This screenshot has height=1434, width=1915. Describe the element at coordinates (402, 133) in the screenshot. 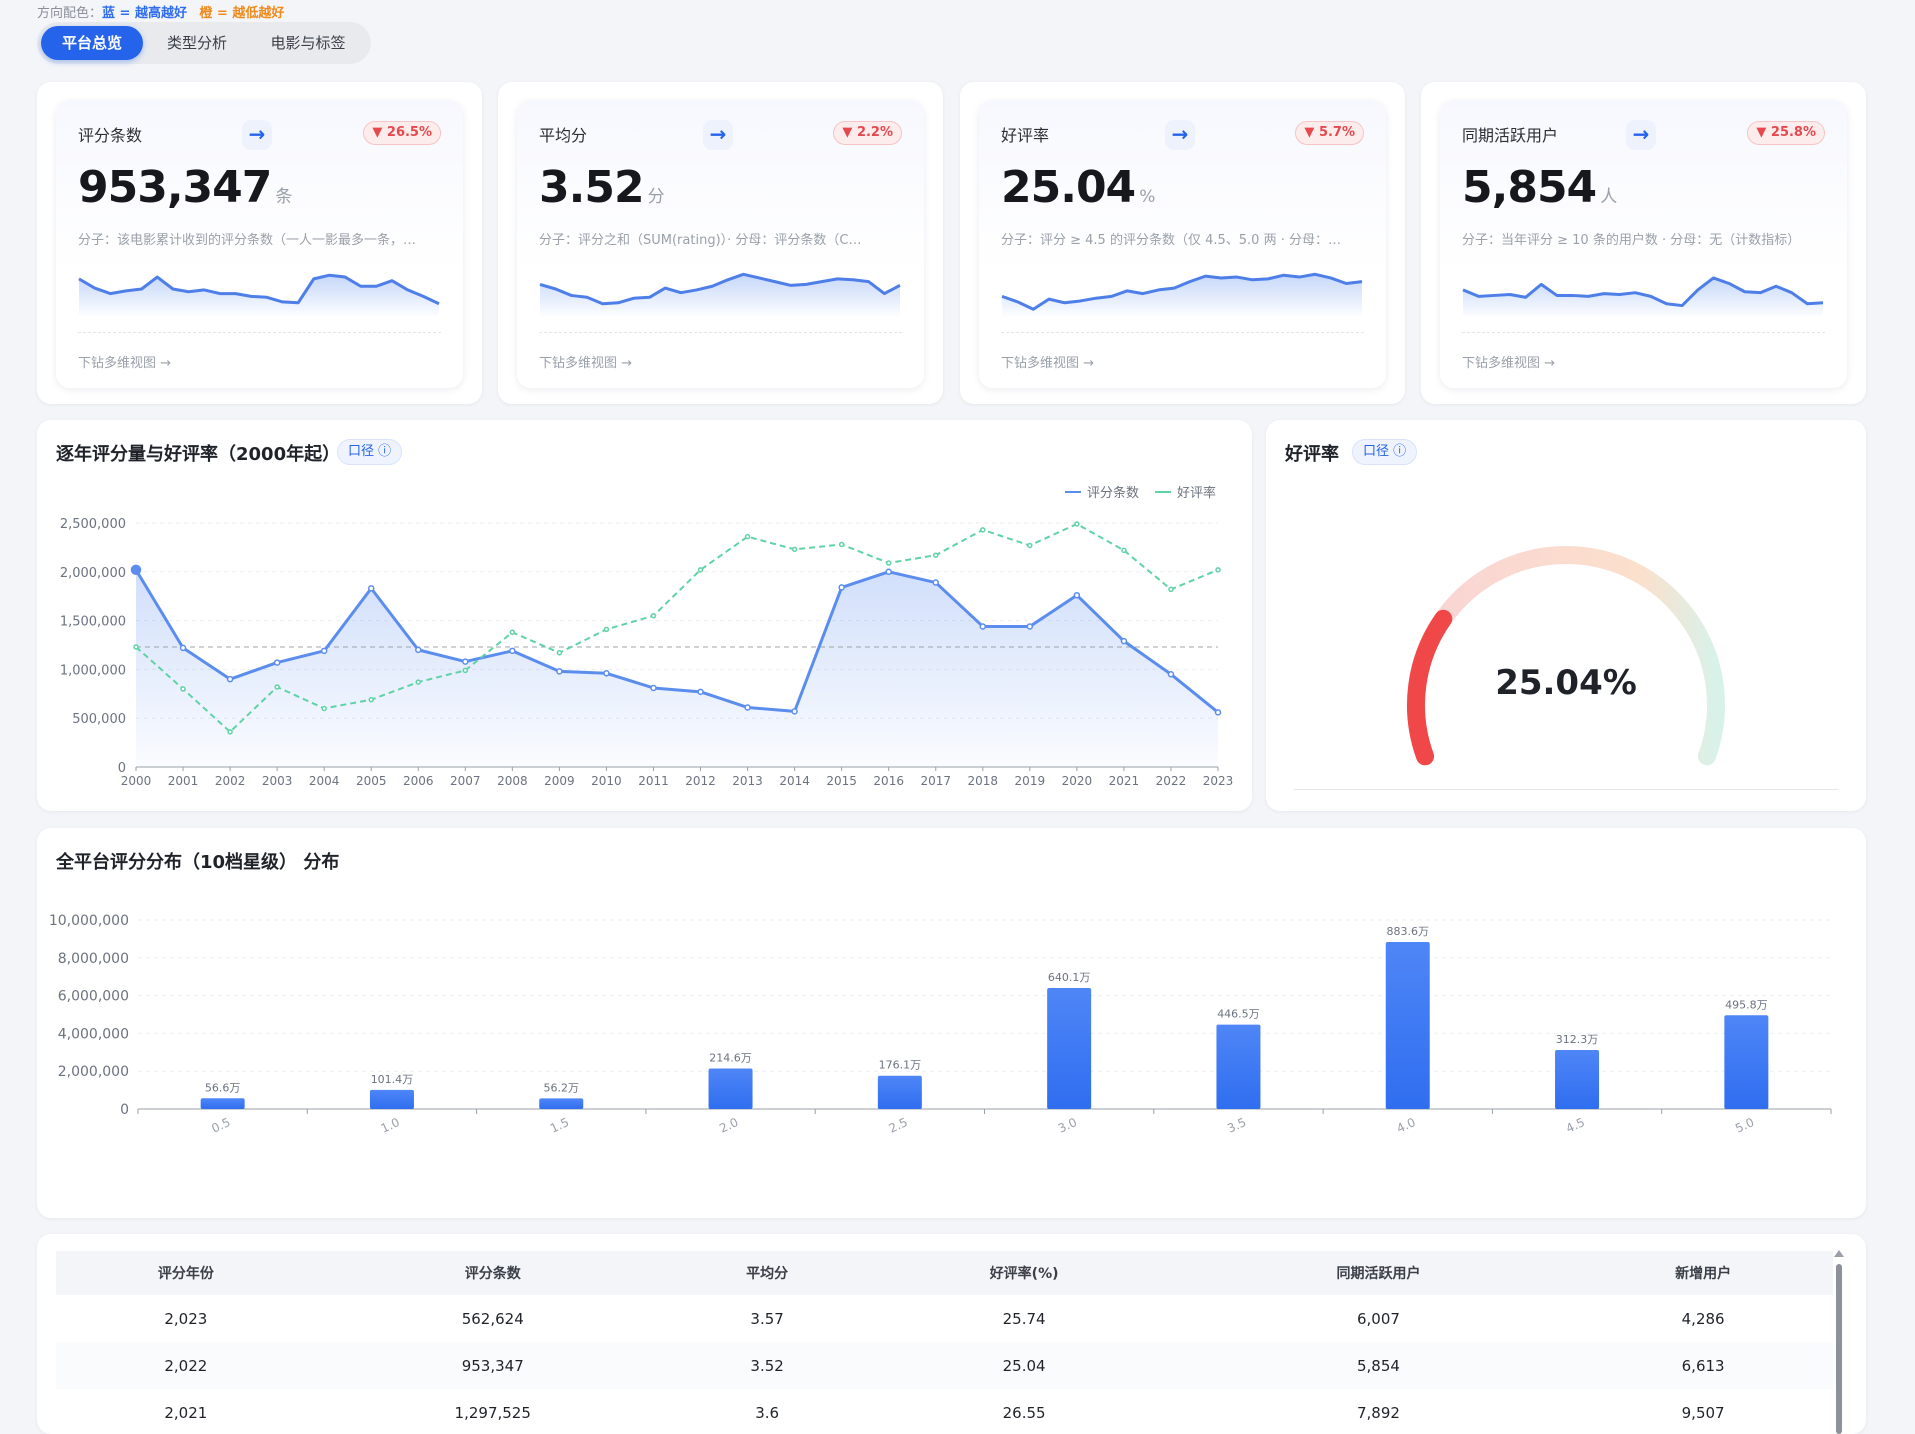

I see `change-badge: ▼ 26.5%` at that location.